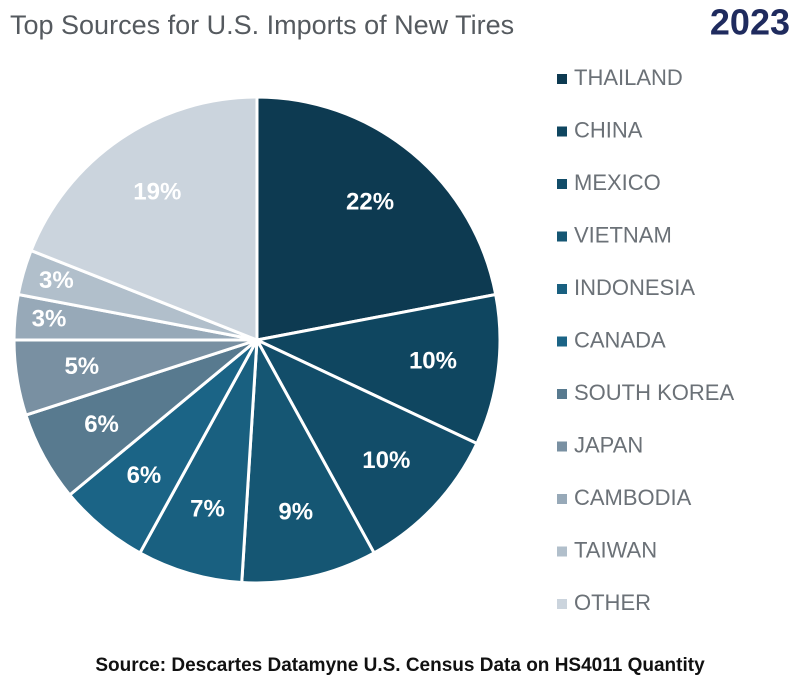 The width and height of the screenshot is (800, 688). I want to click on data-label: 22%, so click(370, 202).